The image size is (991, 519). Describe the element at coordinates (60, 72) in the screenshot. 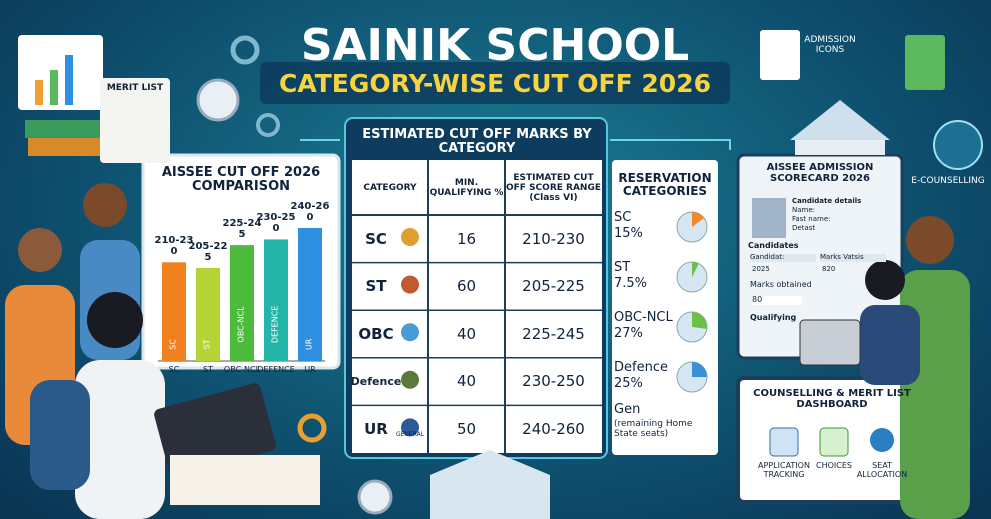

I see `chart-icon` at that location.